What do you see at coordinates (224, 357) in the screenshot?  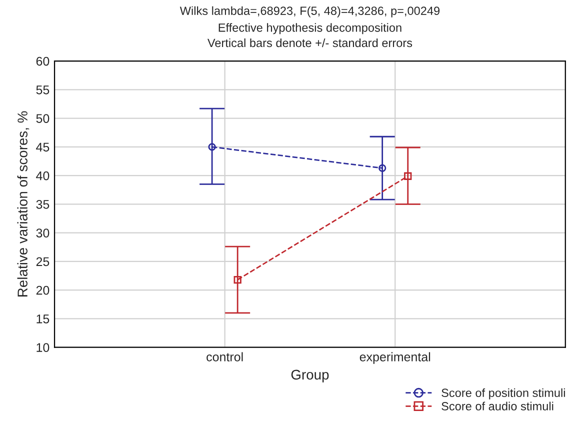 I see `x-tick-label: control` at bounding box center [224, 357].